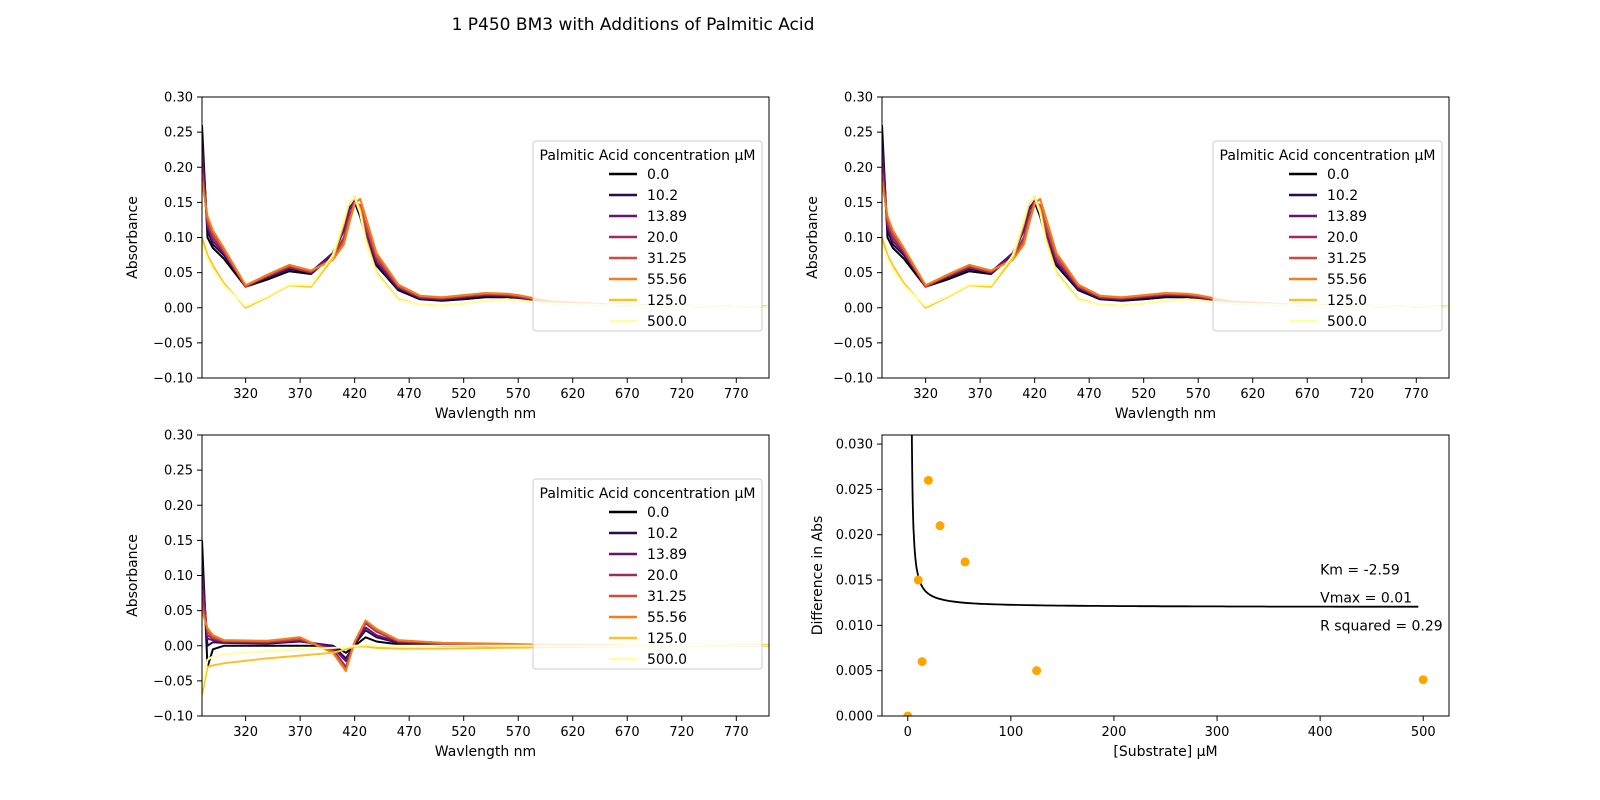 This screenshot has width=1600, height=800. I want to click on legend-entry: 125.0, so click(667, 301).